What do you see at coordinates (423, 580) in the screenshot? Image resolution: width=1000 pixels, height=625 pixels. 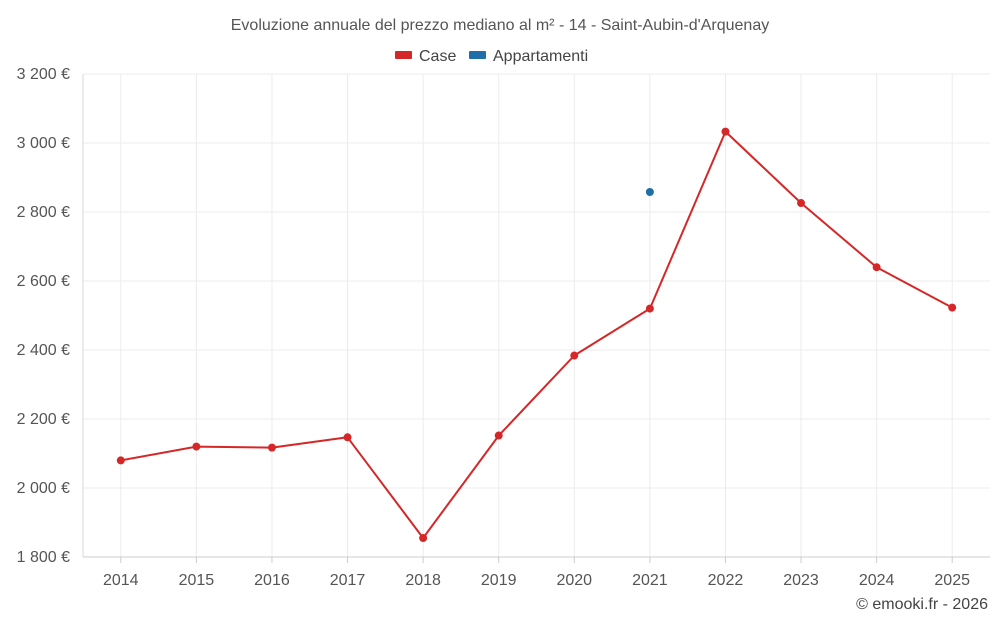 I see `x-tick-label: 2018` at bounding box center [423, 580].